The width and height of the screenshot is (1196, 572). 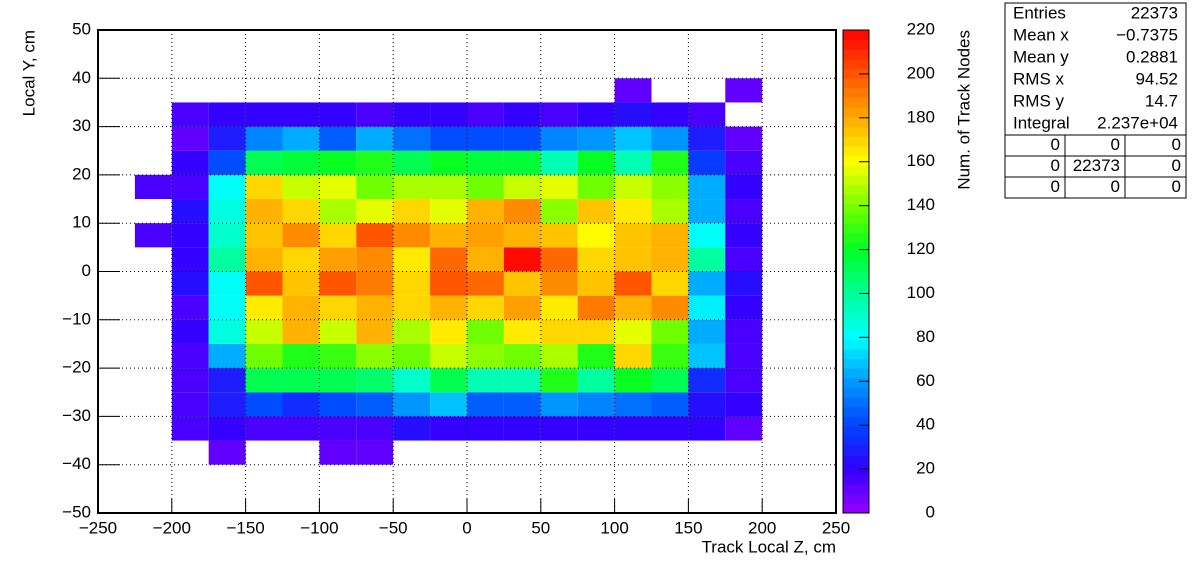 I want to click on y-tick-label: −10, so click(x=76, y=318).